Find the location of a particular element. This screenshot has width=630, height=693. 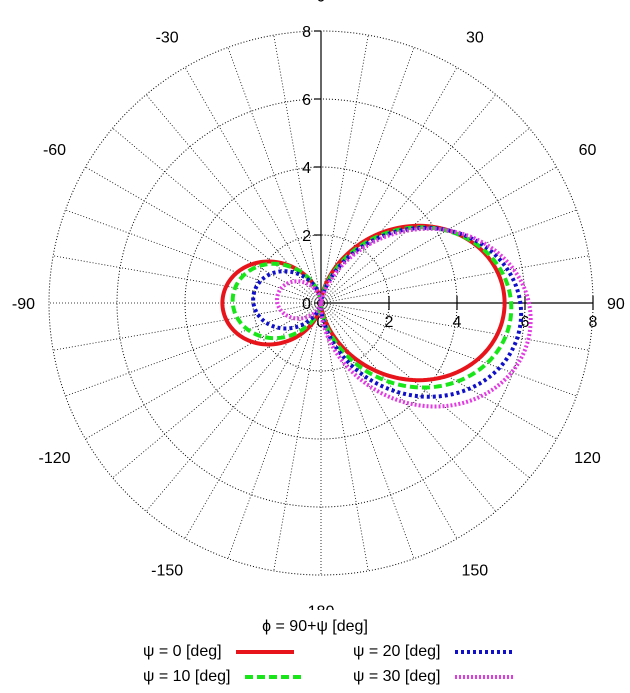

angle-label: 120 is located at coordinates (587, 458).